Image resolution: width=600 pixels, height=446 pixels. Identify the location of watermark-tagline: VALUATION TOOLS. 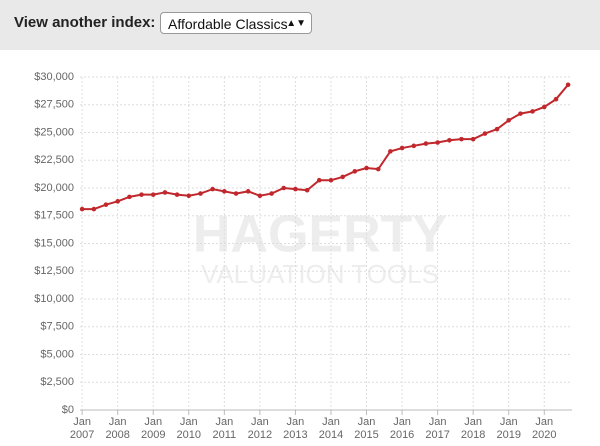
(320, 274).